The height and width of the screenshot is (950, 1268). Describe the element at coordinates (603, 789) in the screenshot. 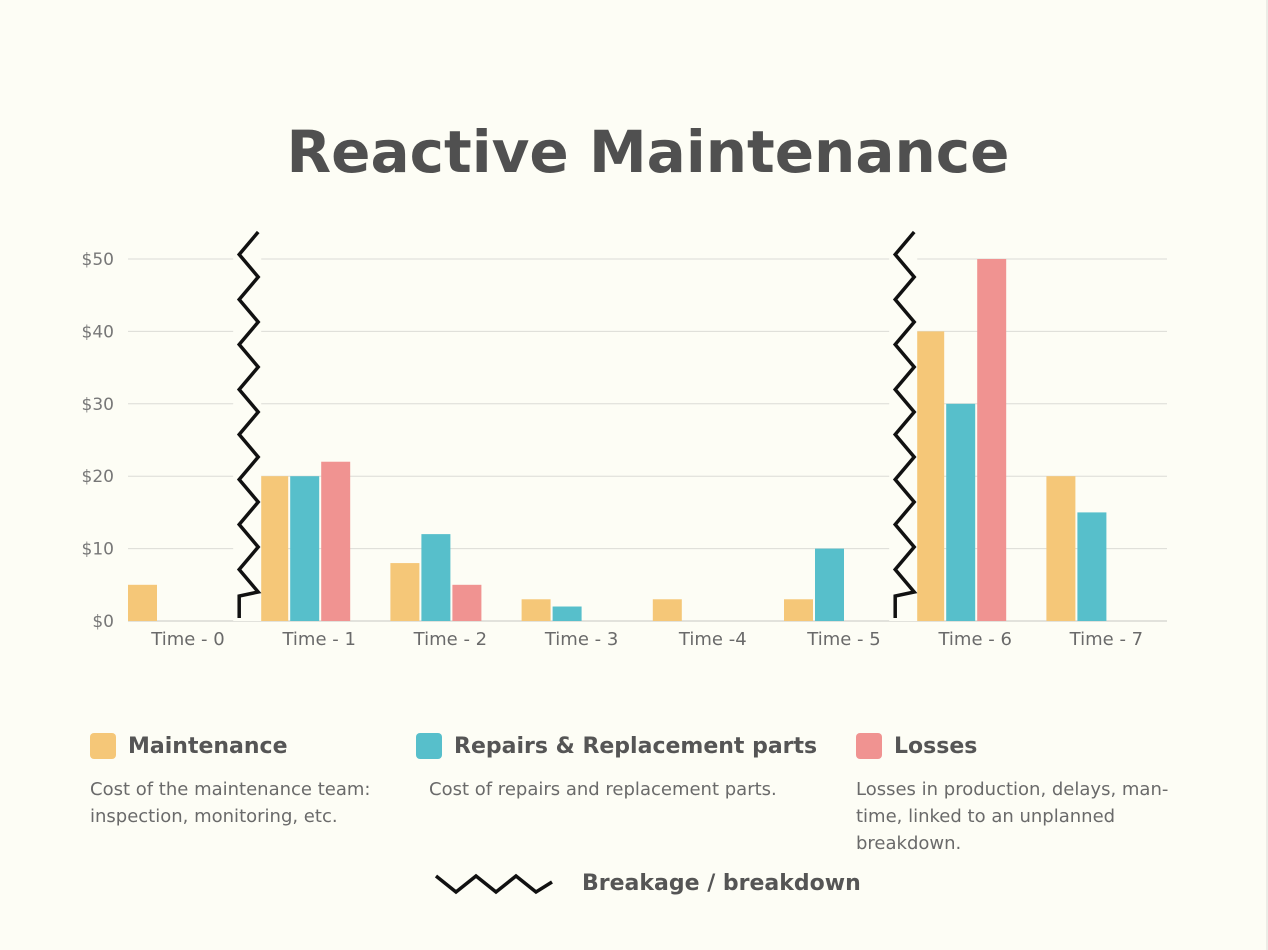

I see `legend-description-repairs: Cost of repairs and replacement parts.` at that location.